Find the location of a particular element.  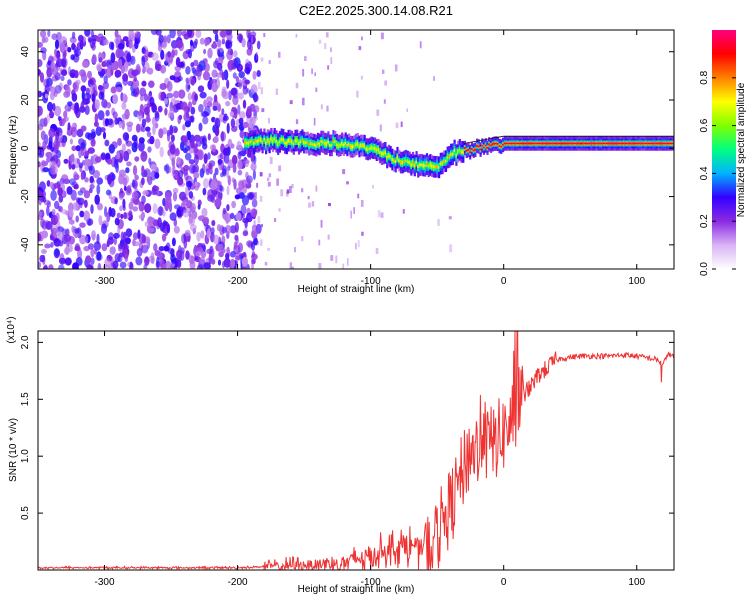

x-tick-label: -300 is located at coordinates (105, 582).